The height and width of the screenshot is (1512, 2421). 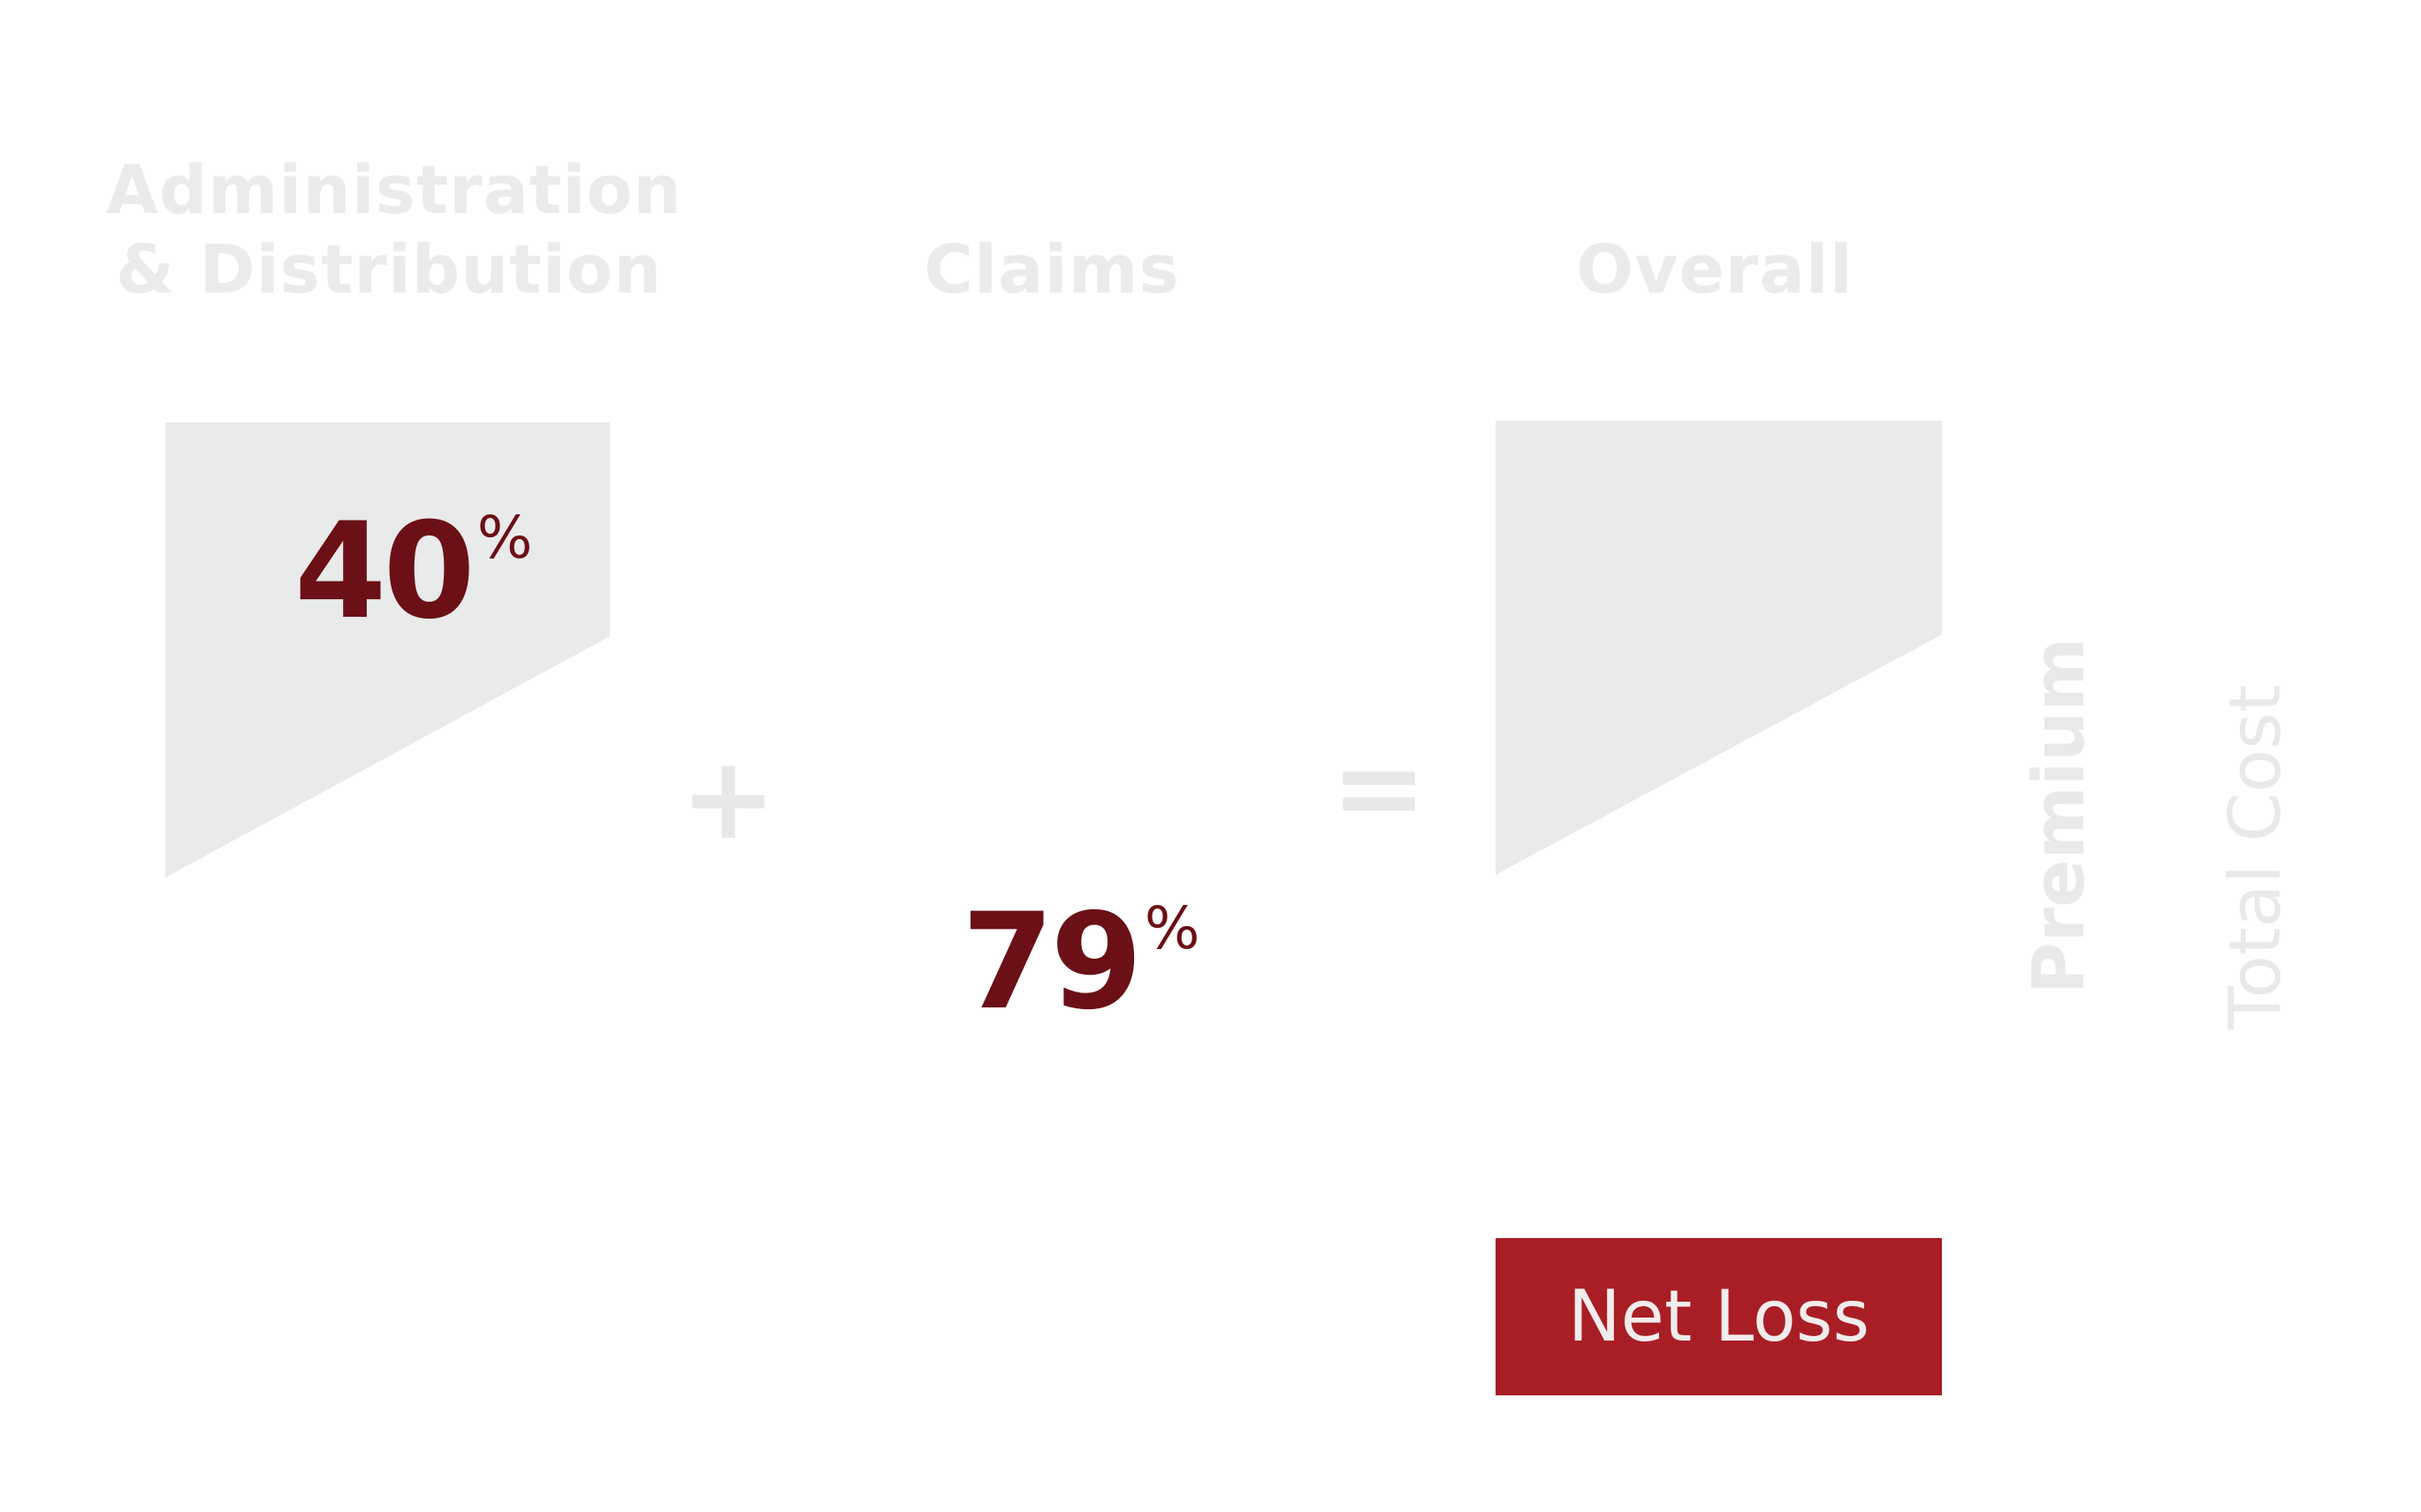 I want to click on premium-label: Premium, so click(x=2059, y=815).